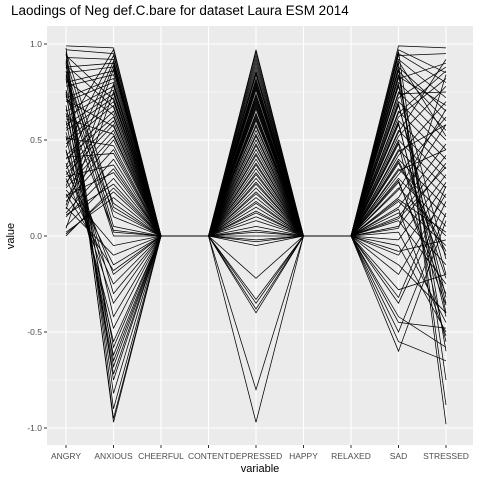 The height and width of the screenshot is (480, 480). What do you see at coordinates (161, 456) in the screenshot?
I see `x-tick-label-cheerful: CHEERFUL` at bounding box center [161, 456].